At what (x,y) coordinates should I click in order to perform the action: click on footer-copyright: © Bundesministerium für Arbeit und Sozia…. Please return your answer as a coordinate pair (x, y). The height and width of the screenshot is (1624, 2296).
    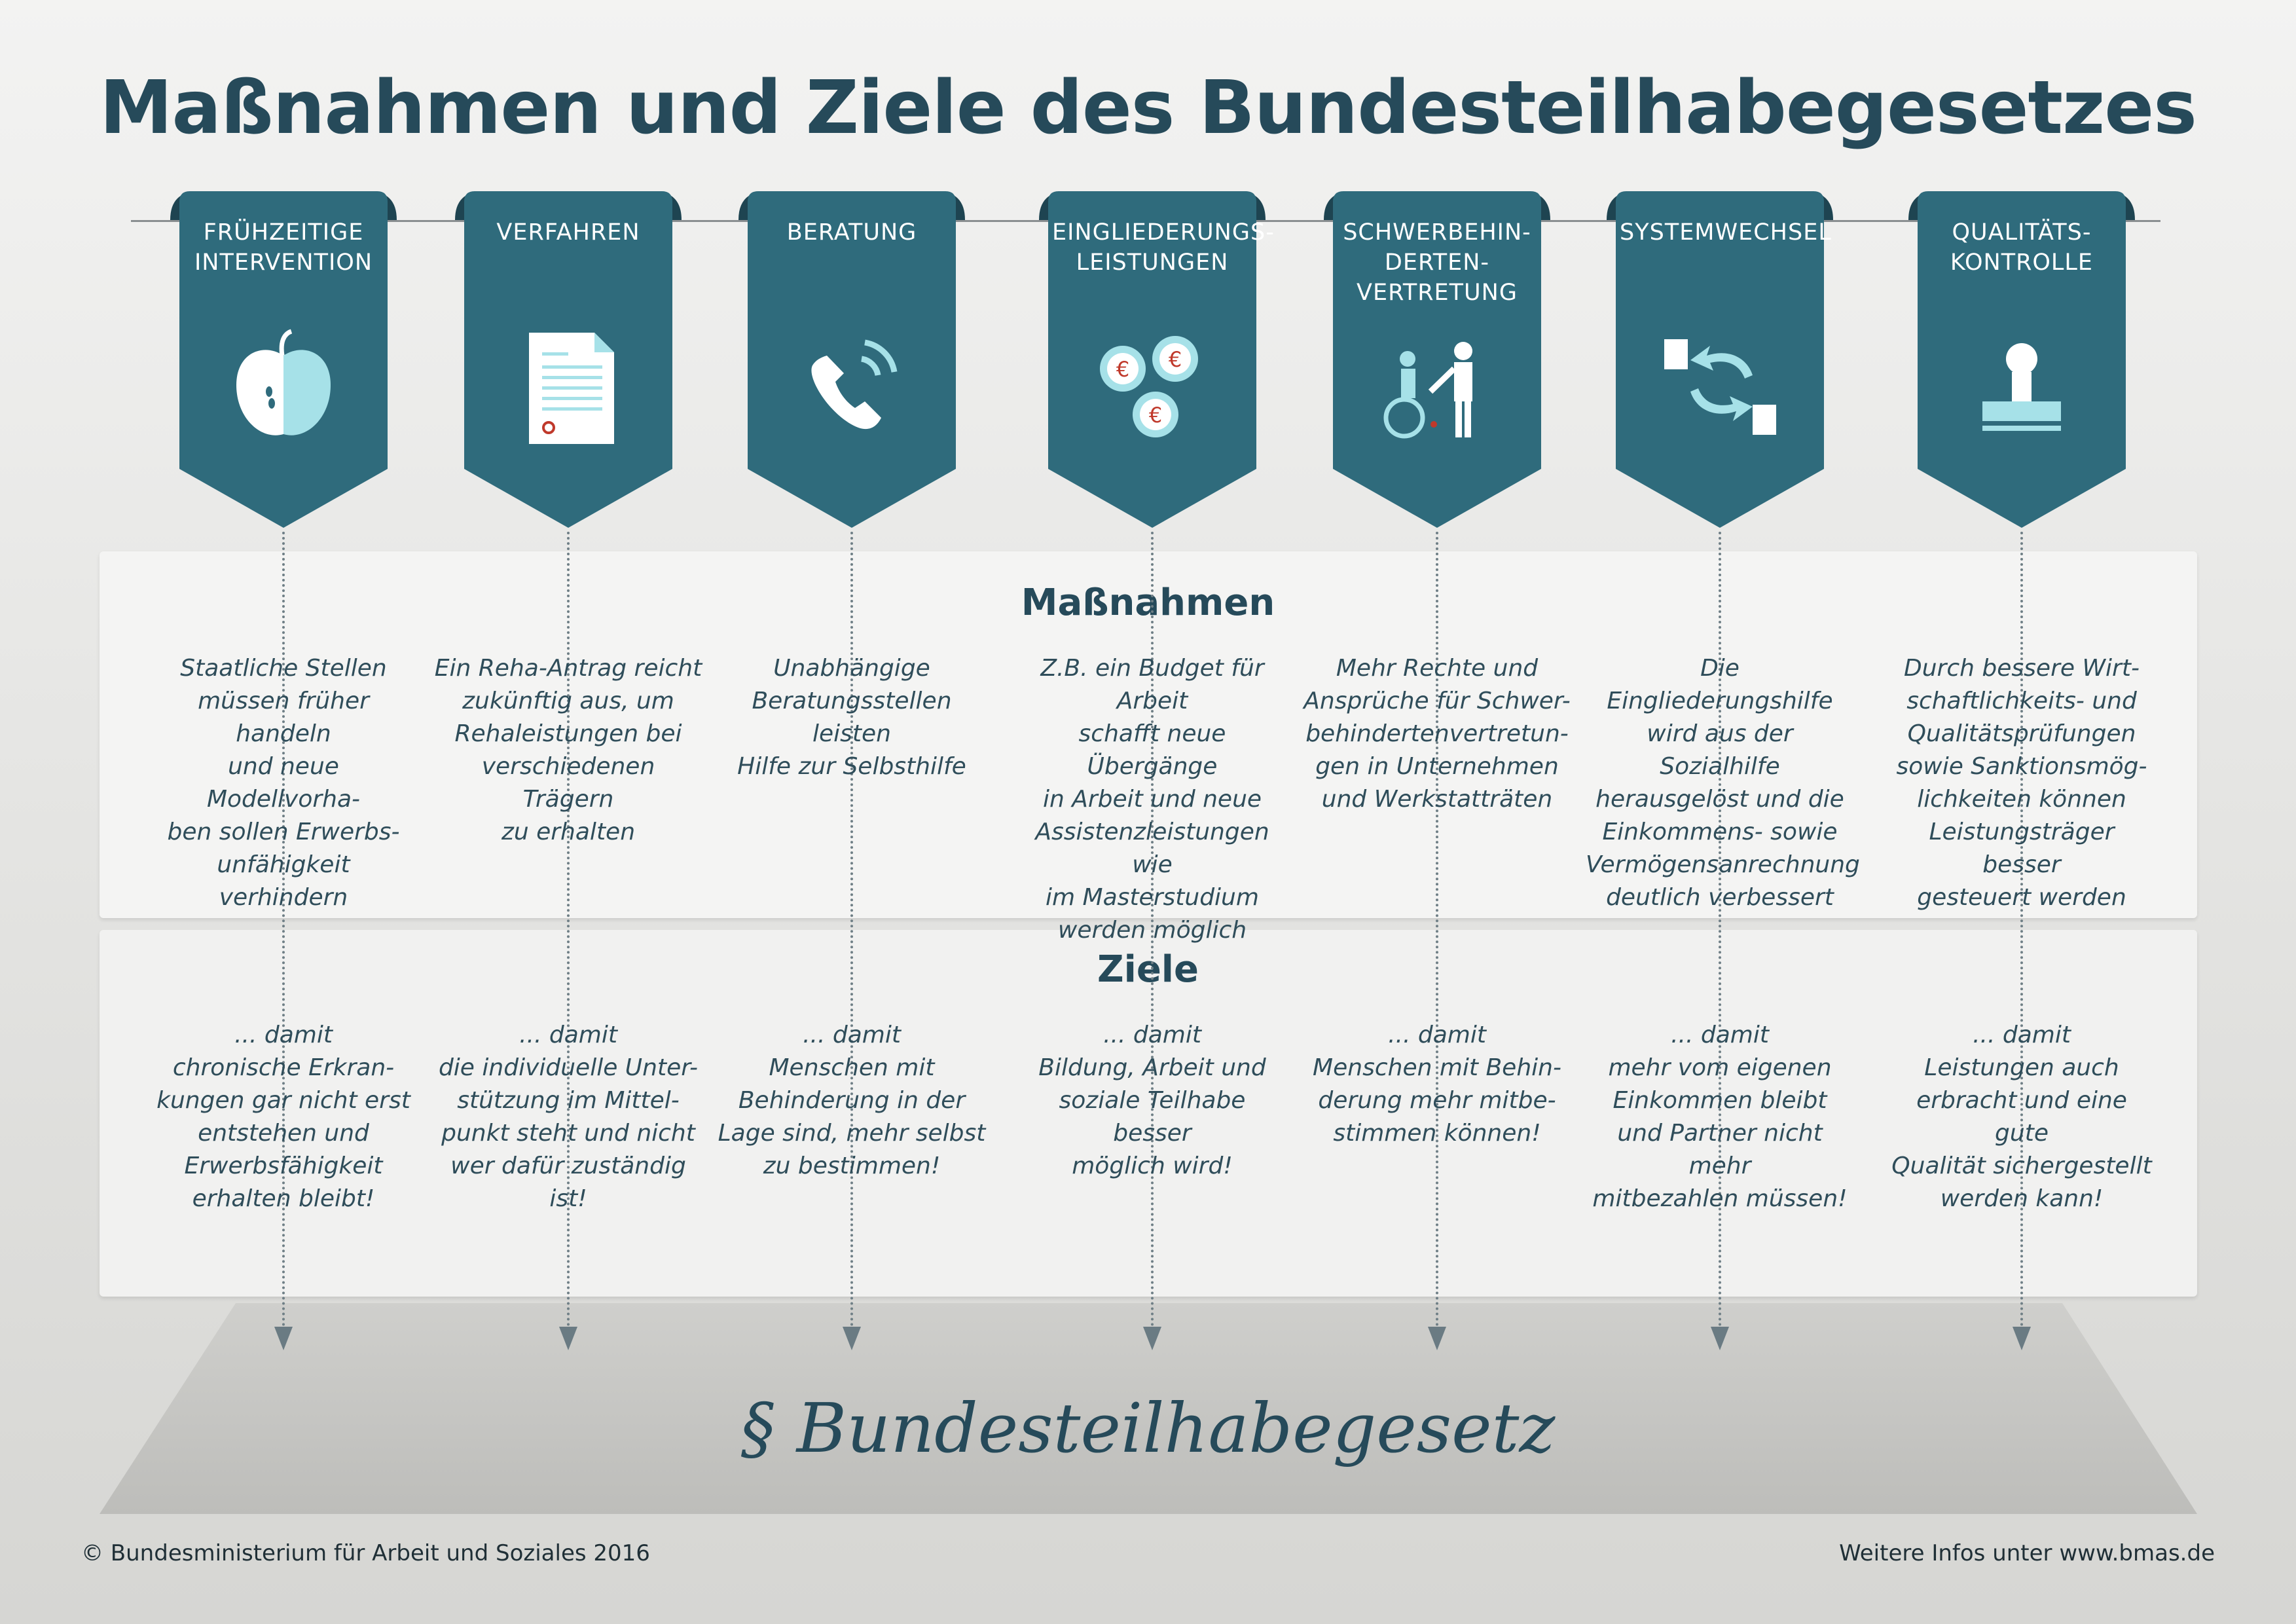
    Looking at the image, I should click on (365, 1553).